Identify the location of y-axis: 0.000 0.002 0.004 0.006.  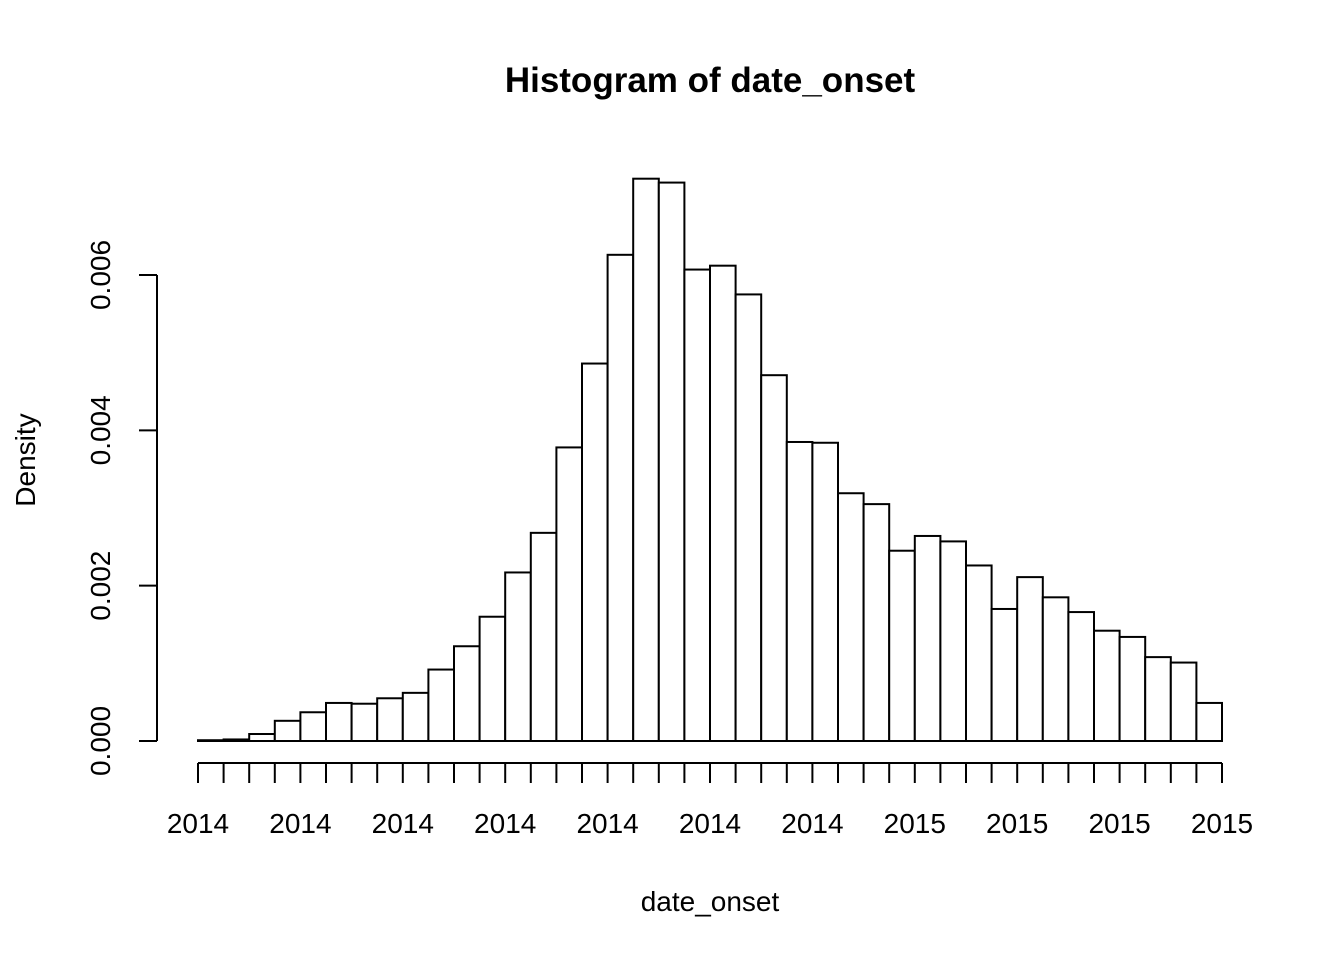
(121, 508).